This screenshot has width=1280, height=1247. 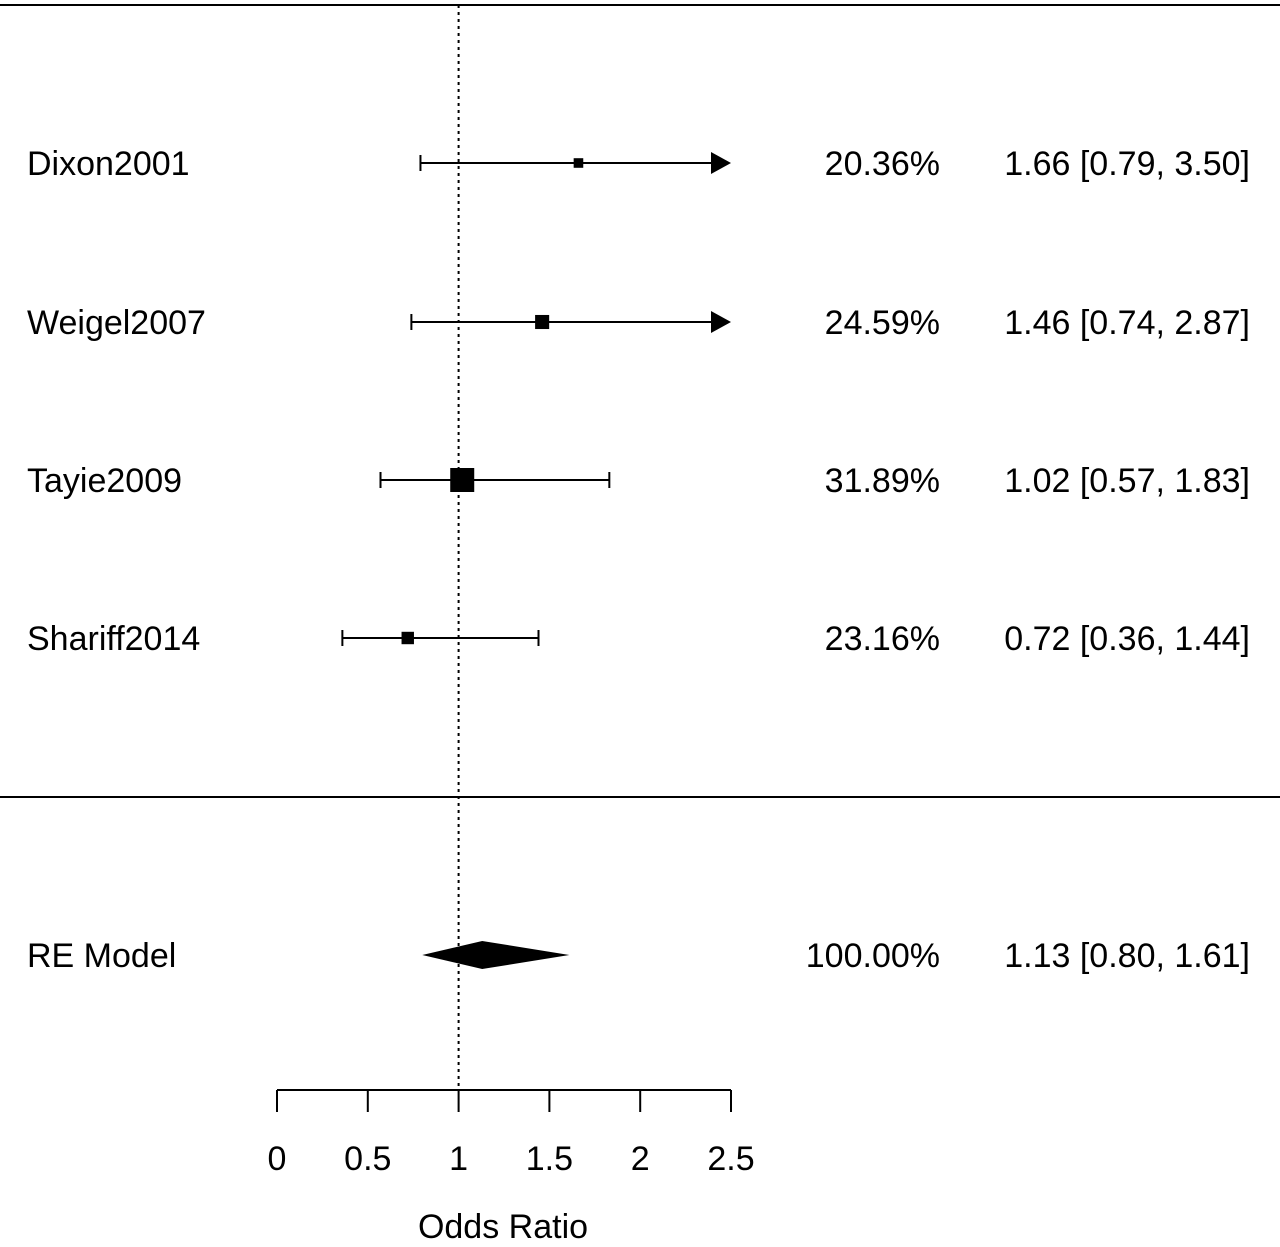 I want to click on summary-estimate-ci: 1.13 [0.80, 1.61], so click(x=1127, y=956).